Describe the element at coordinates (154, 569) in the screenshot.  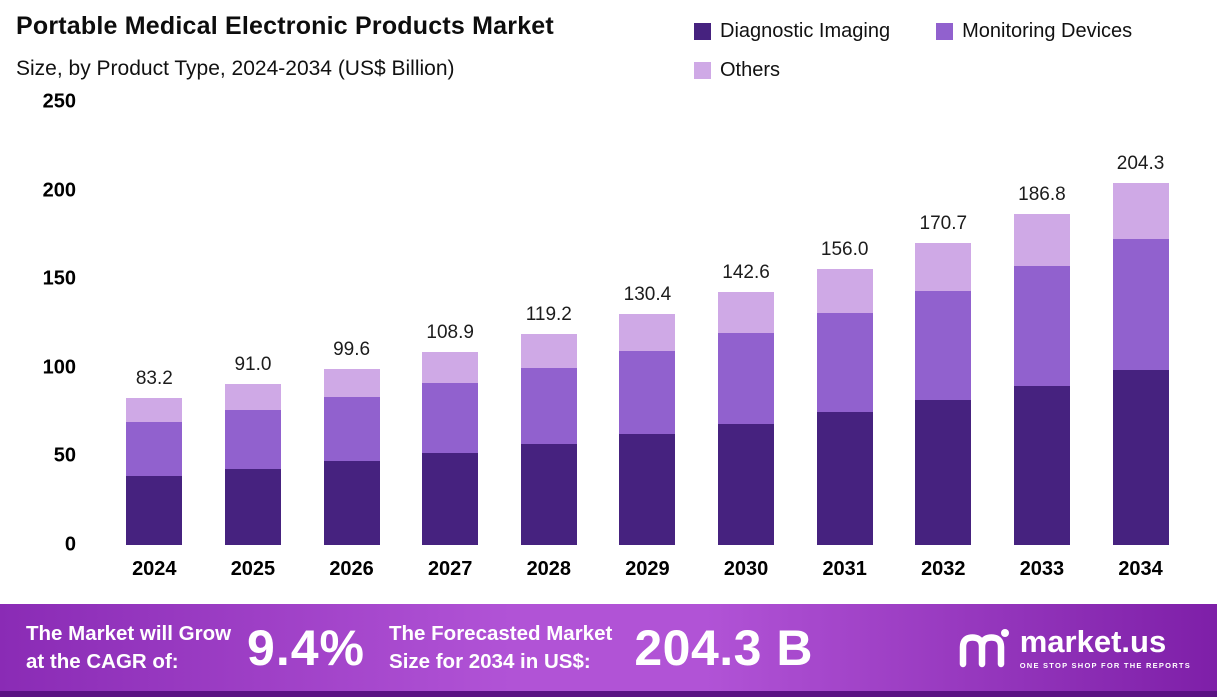
I see `x-tick-2024: 2024` at that location.